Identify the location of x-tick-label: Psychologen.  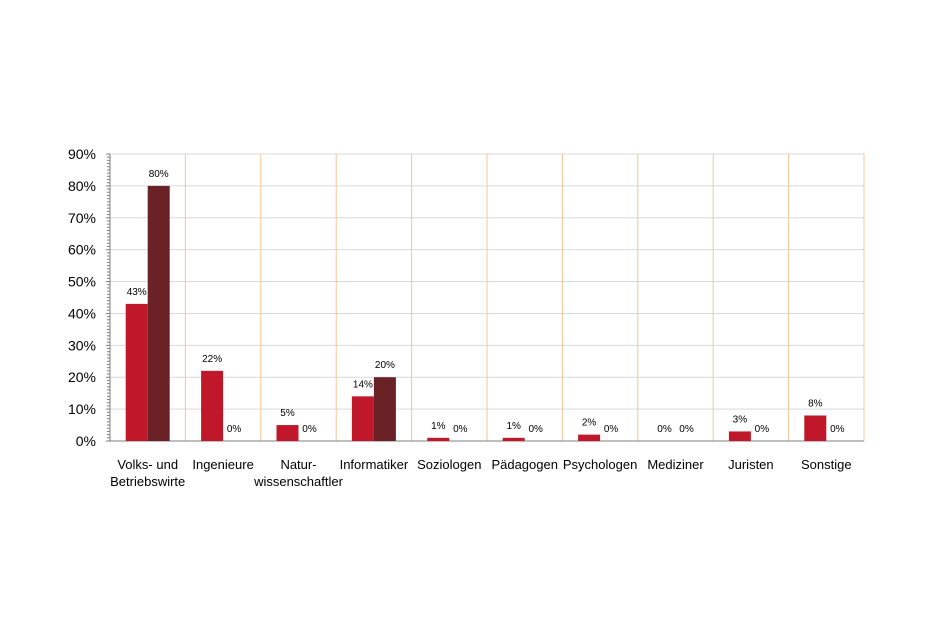
(600, 464).